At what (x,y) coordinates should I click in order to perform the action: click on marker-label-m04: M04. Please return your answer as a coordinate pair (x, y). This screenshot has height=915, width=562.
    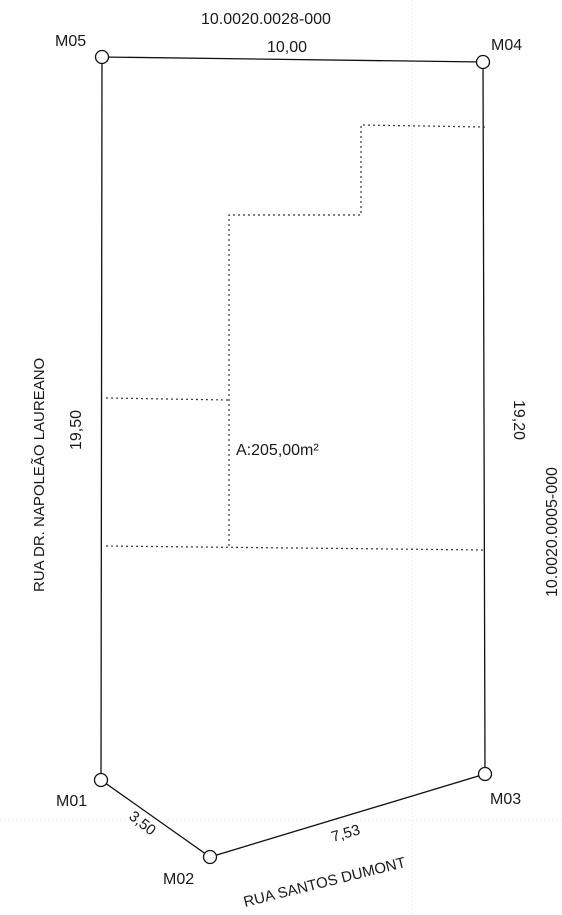
    Looking at the image, I should click on (506, 45).